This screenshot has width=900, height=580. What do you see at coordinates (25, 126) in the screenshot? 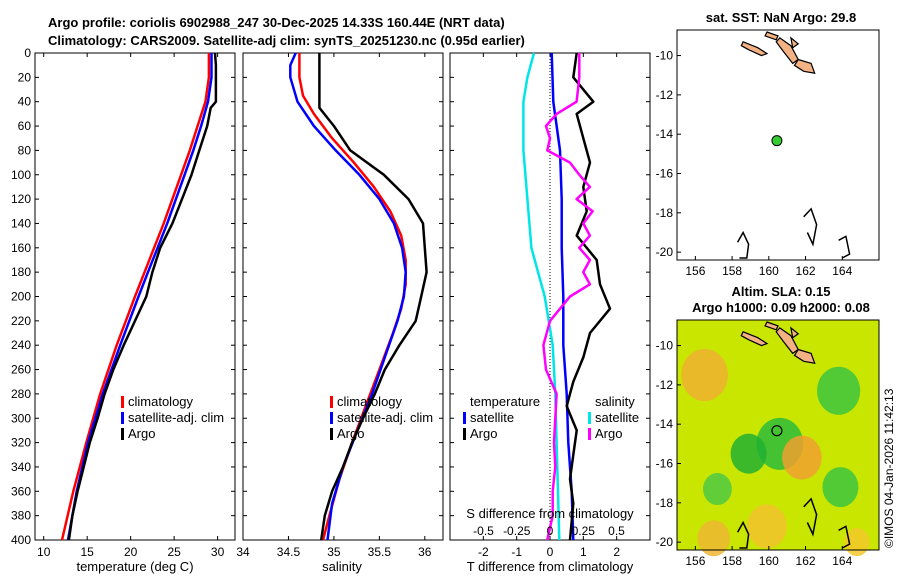
I see `y-tick-label: 60` at bounding box center [25, 126].